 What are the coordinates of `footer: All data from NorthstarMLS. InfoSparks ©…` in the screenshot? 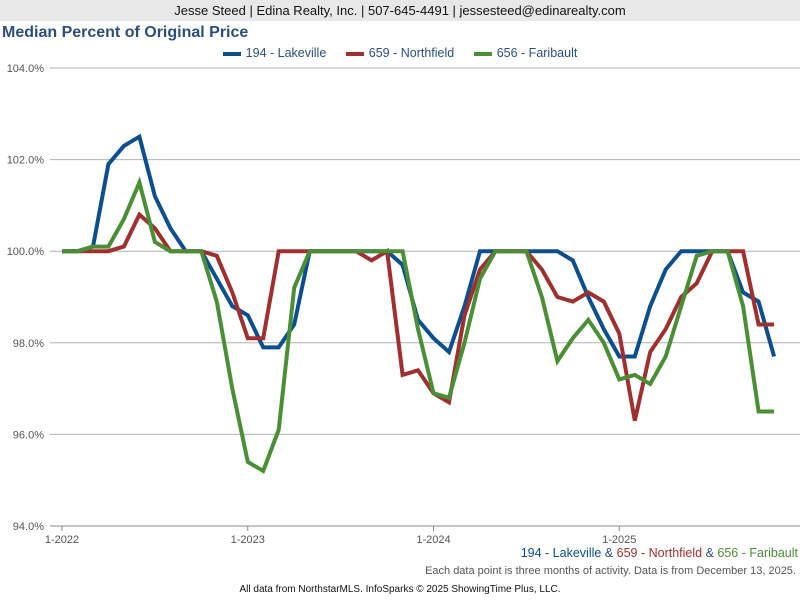 It's located at (400, 589).